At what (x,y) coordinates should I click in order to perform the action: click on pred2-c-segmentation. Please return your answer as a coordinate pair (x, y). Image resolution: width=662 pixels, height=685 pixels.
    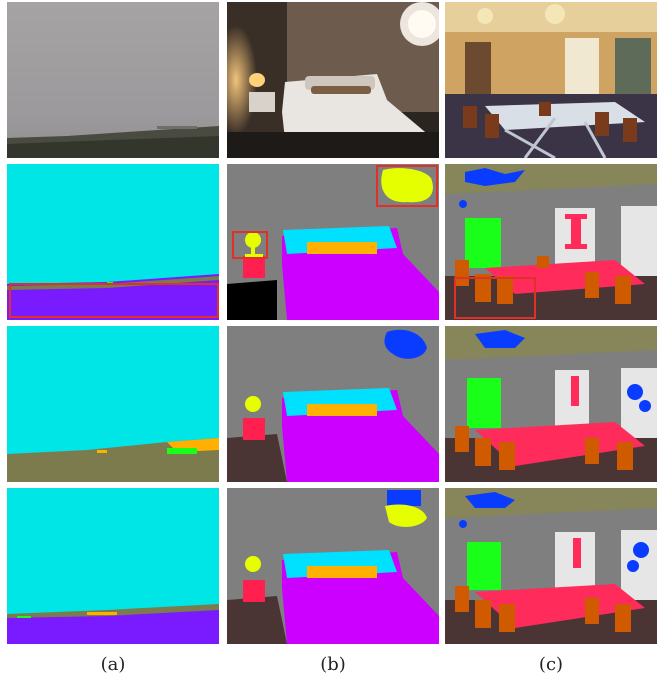
    Looking at the image, I should click on (551, 566).